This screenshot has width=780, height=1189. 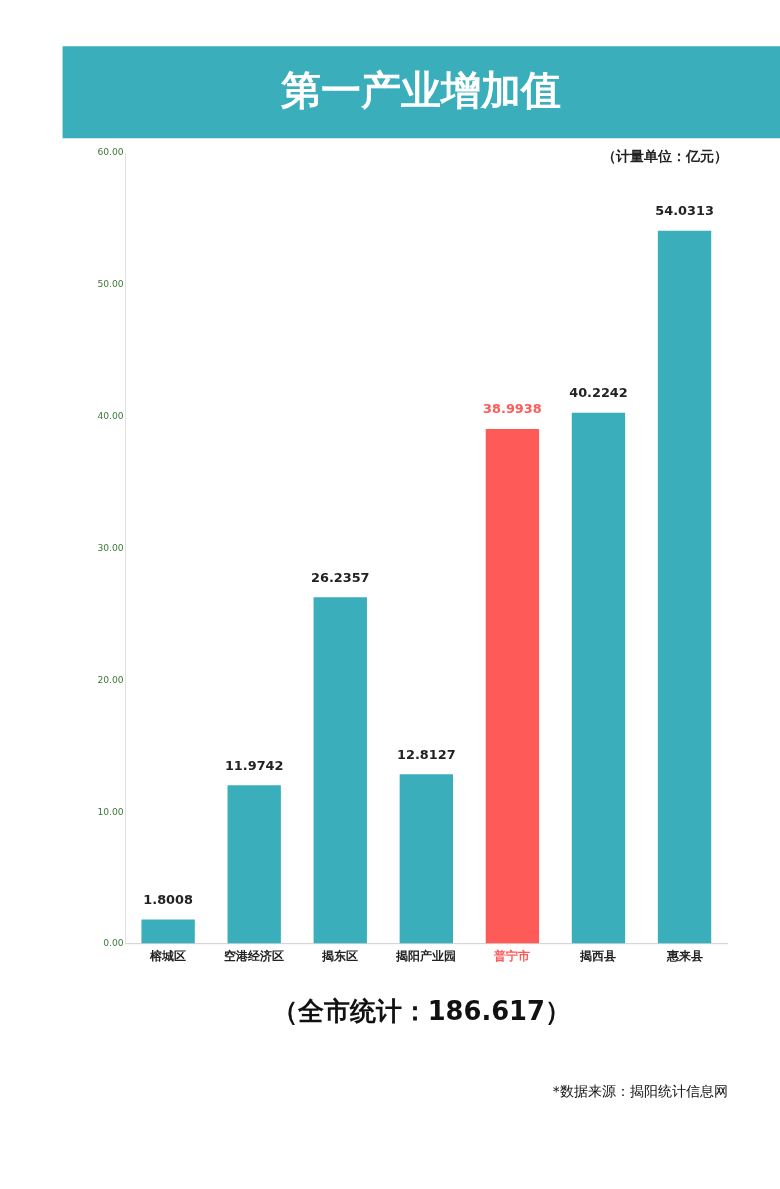 What do you see at coordinates (110, 811) in the screenshot?
I see `y-tick-label: 10.00` at bounding box center [110, 811].